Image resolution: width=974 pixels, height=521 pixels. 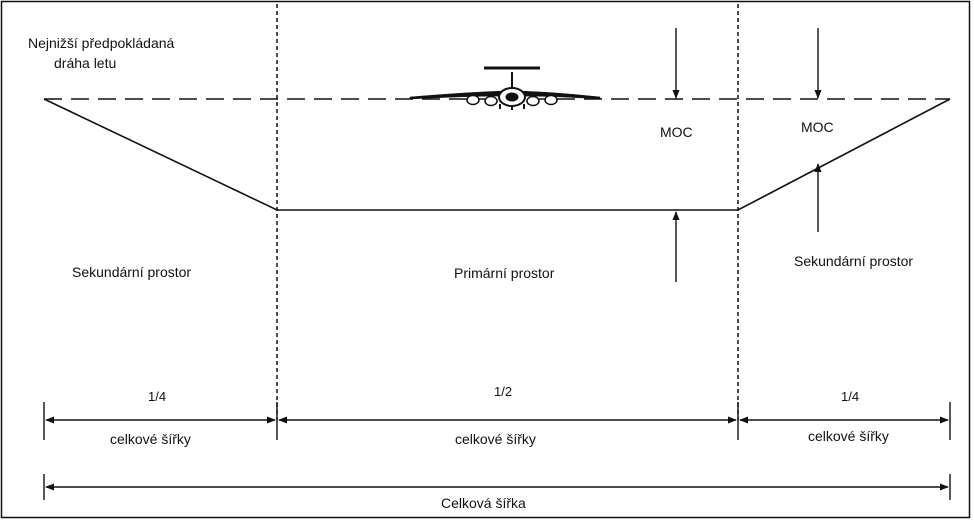 What do you see at coordinates (848, 436) in the screenshot?
I see `right-segment-caption: celkové šířky` at bounding box center [848, 436].